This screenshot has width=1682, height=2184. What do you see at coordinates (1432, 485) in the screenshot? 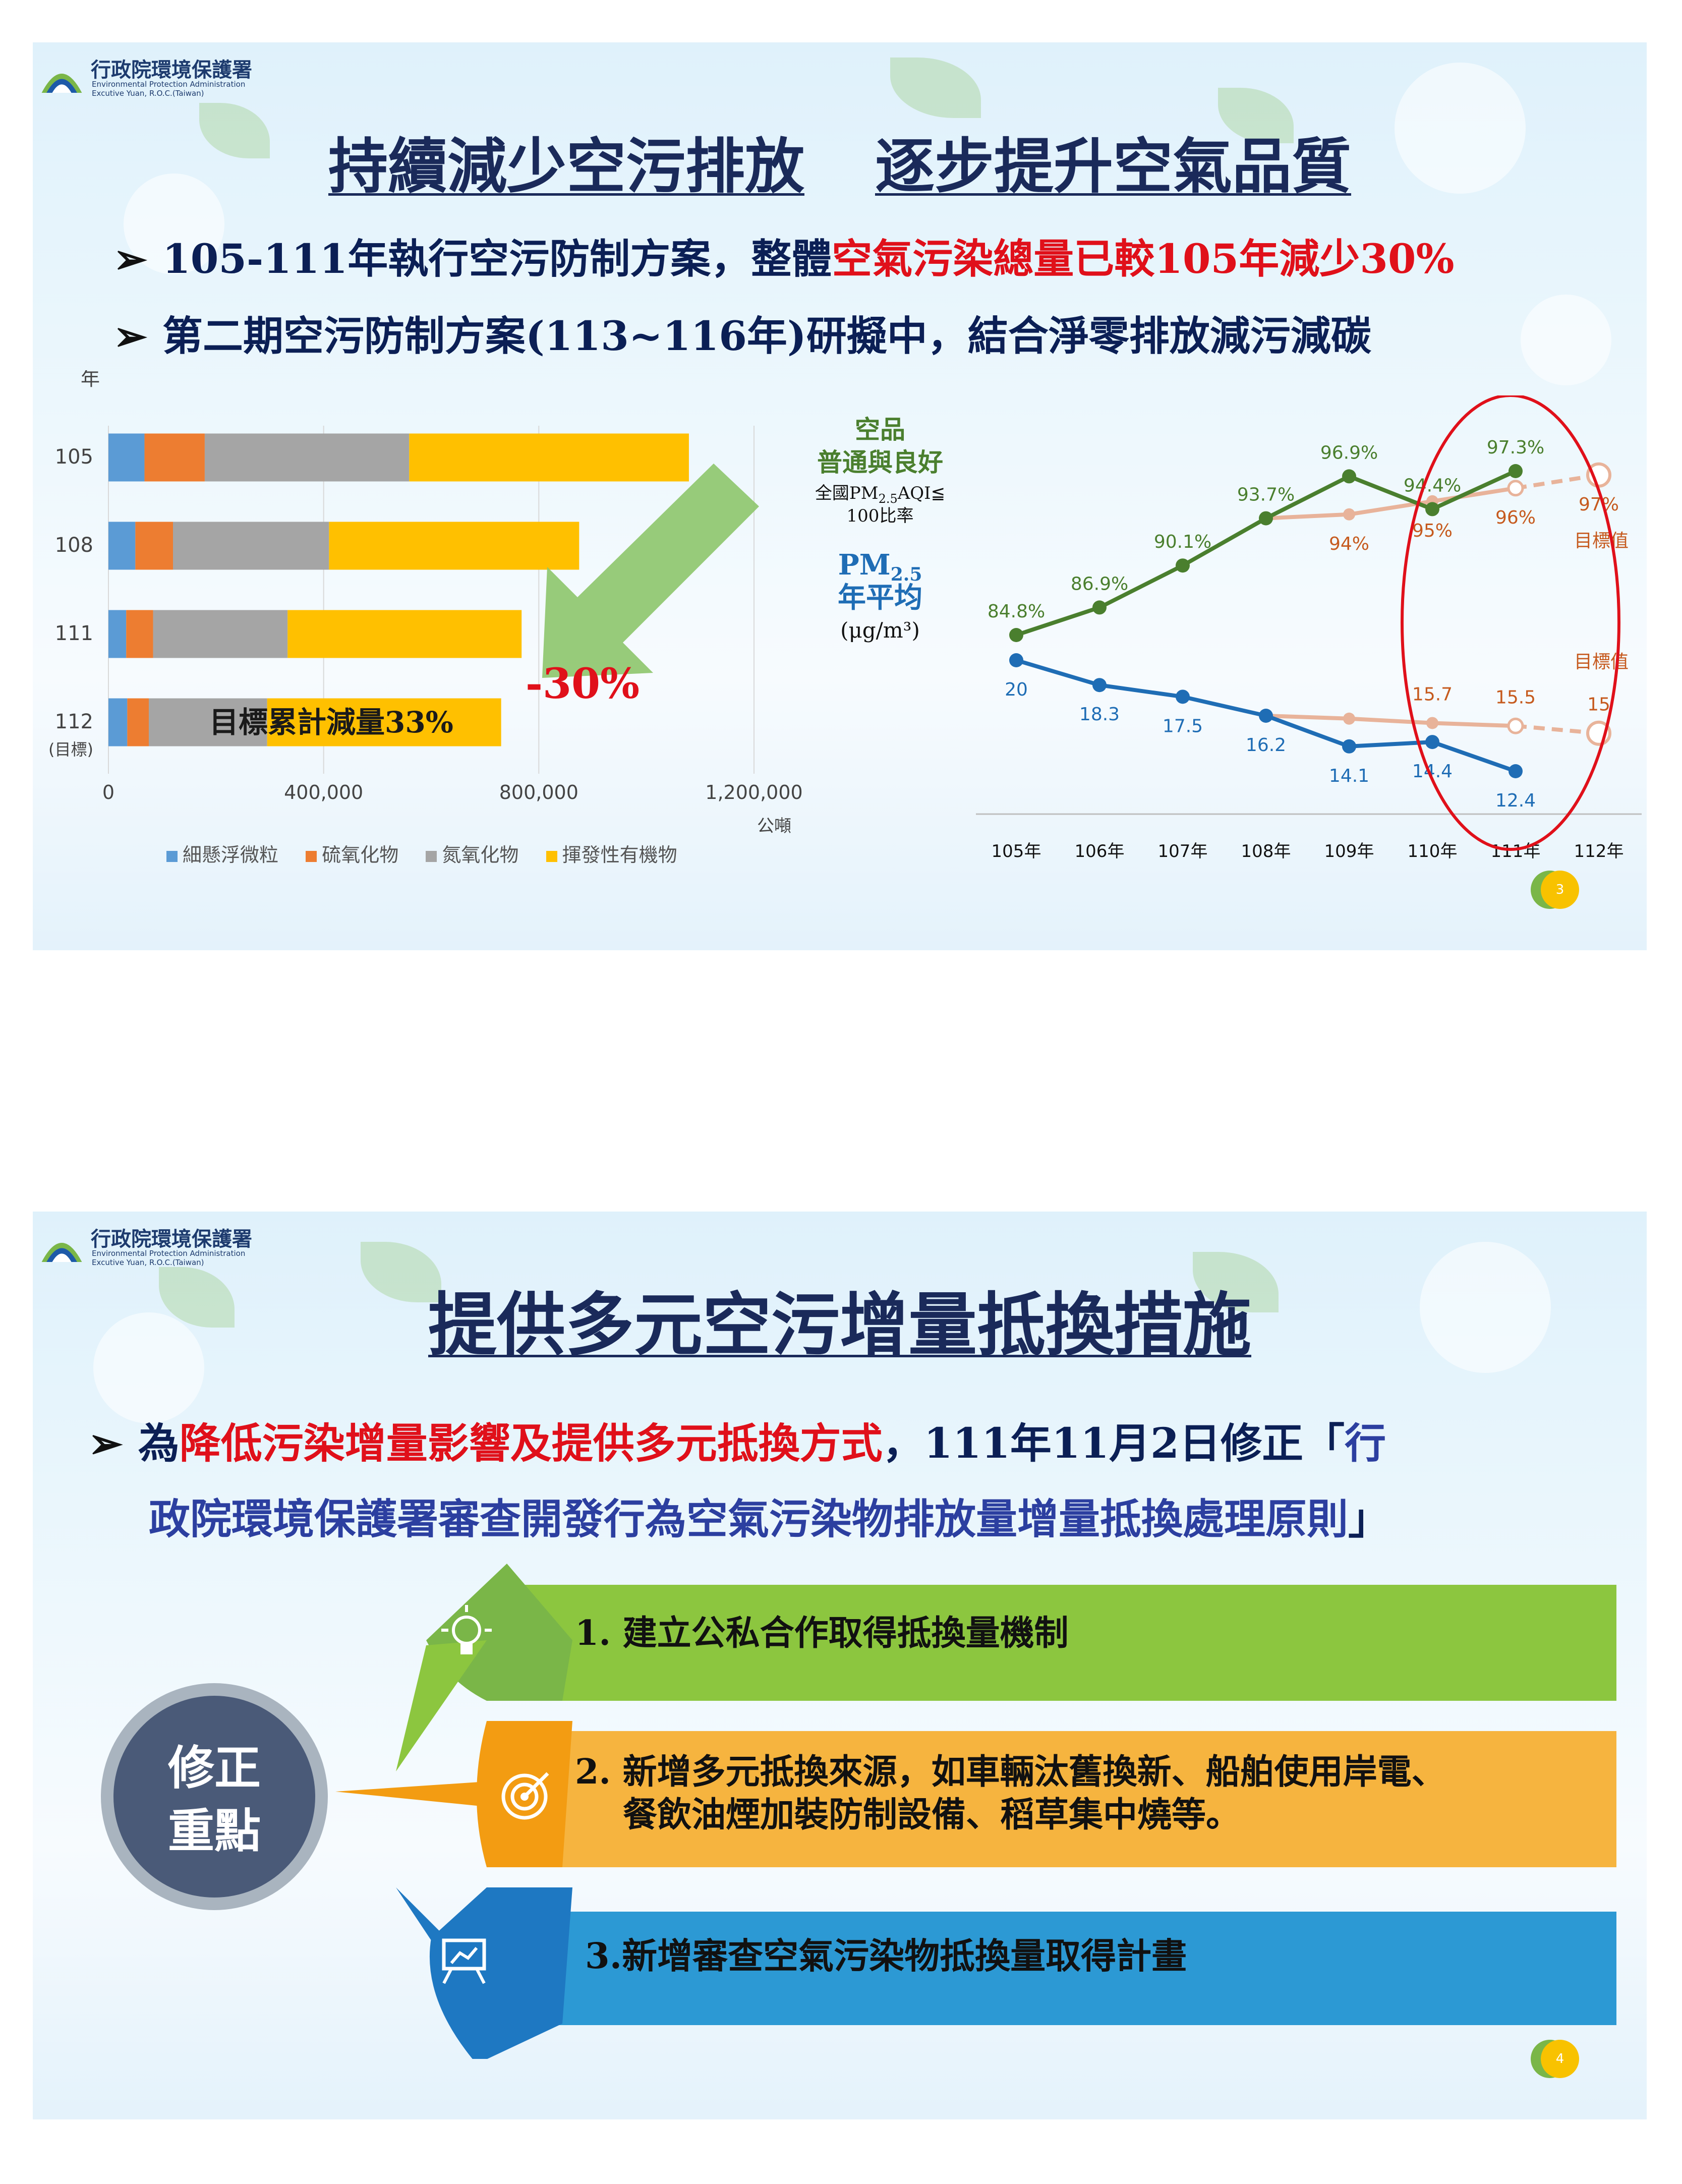
I see `data-label: 94.4%` at bounding box center [1432, 485].